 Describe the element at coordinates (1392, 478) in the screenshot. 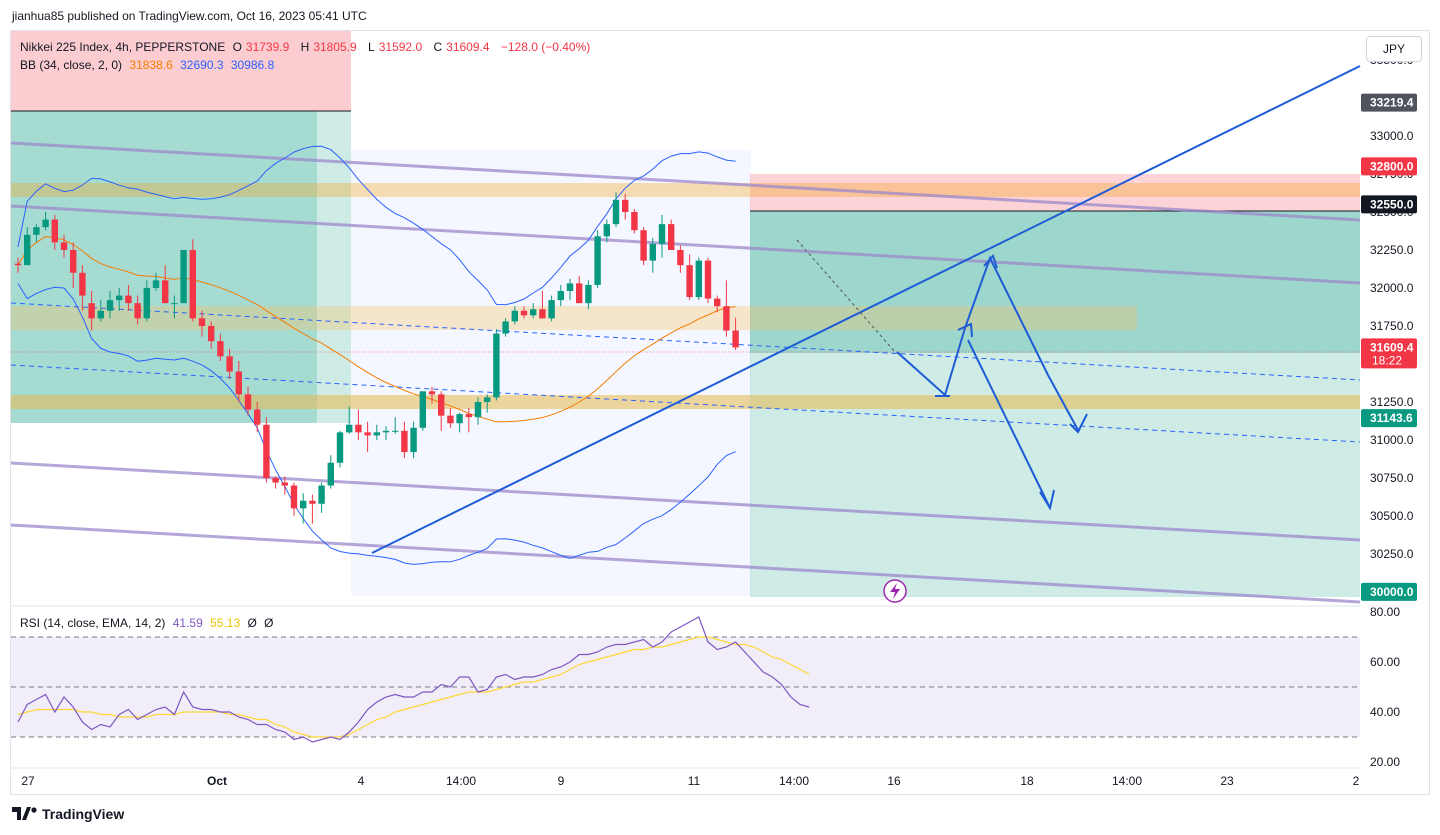

I see `price-tick-label: 30750.0` at that location.